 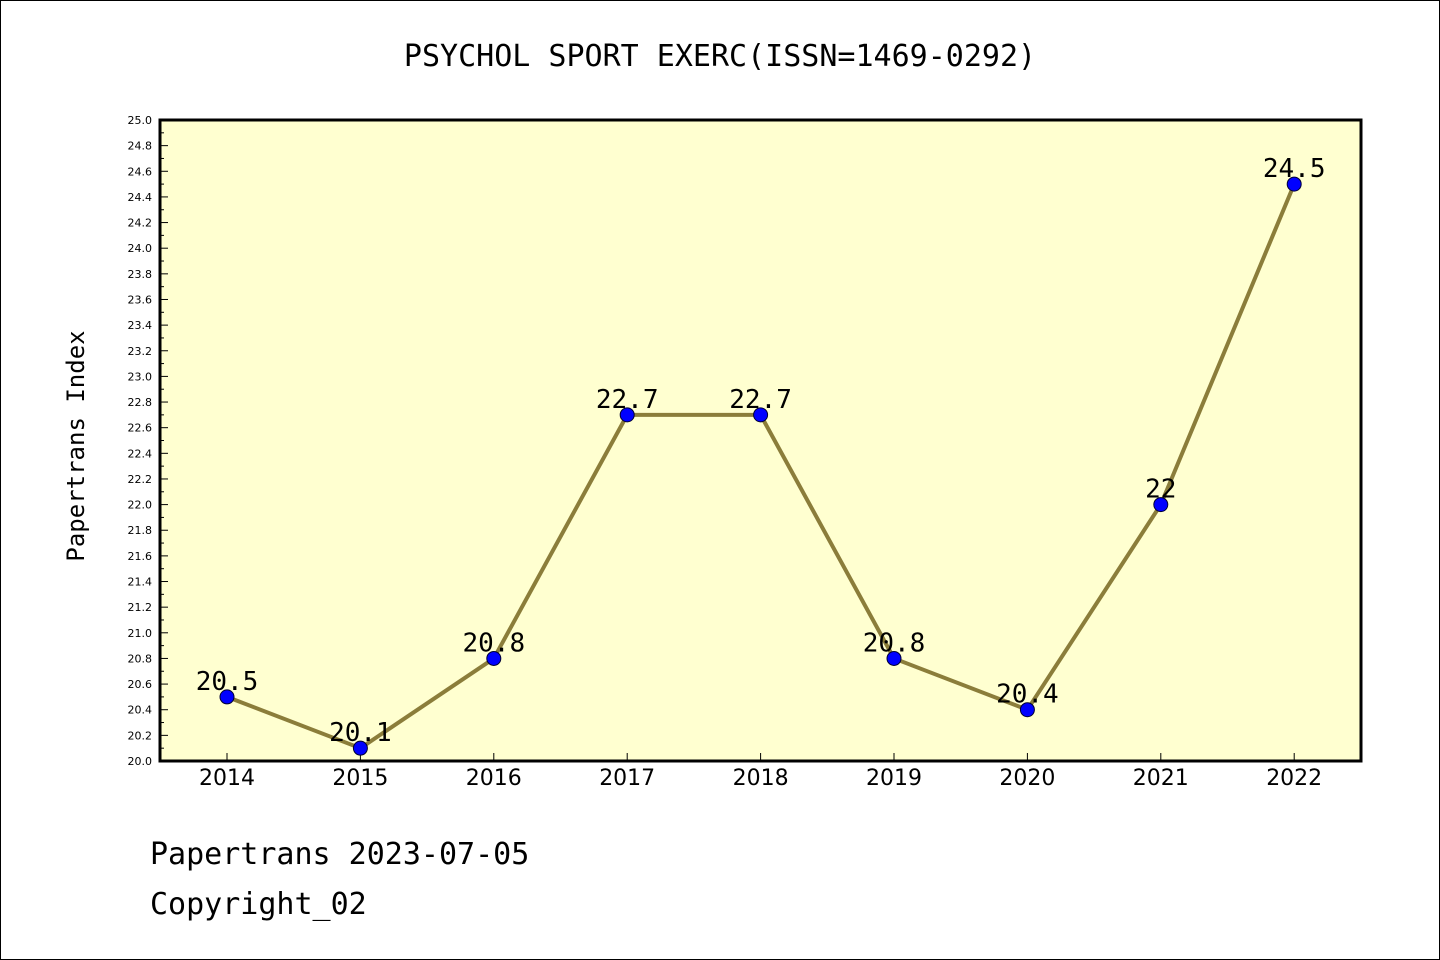 What do you see at coordinates (894, 778) in the screenshot?
I see `x-tick-label: 2019` at bounding box center [894, 778].